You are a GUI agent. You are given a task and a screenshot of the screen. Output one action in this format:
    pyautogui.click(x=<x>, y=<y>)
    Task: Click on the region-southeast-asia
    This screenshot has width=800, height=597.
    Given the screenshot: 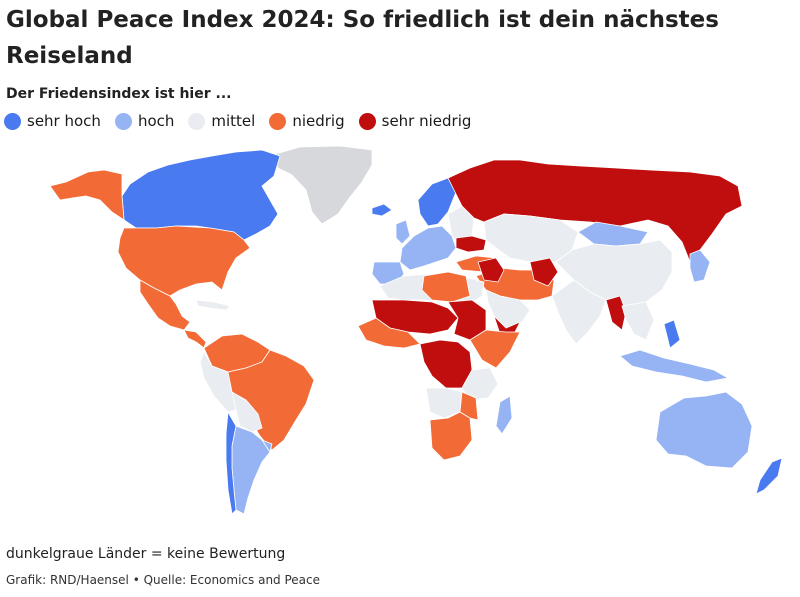 What is the action you would take?
    pyautogui.click(x=638, y=321)
    